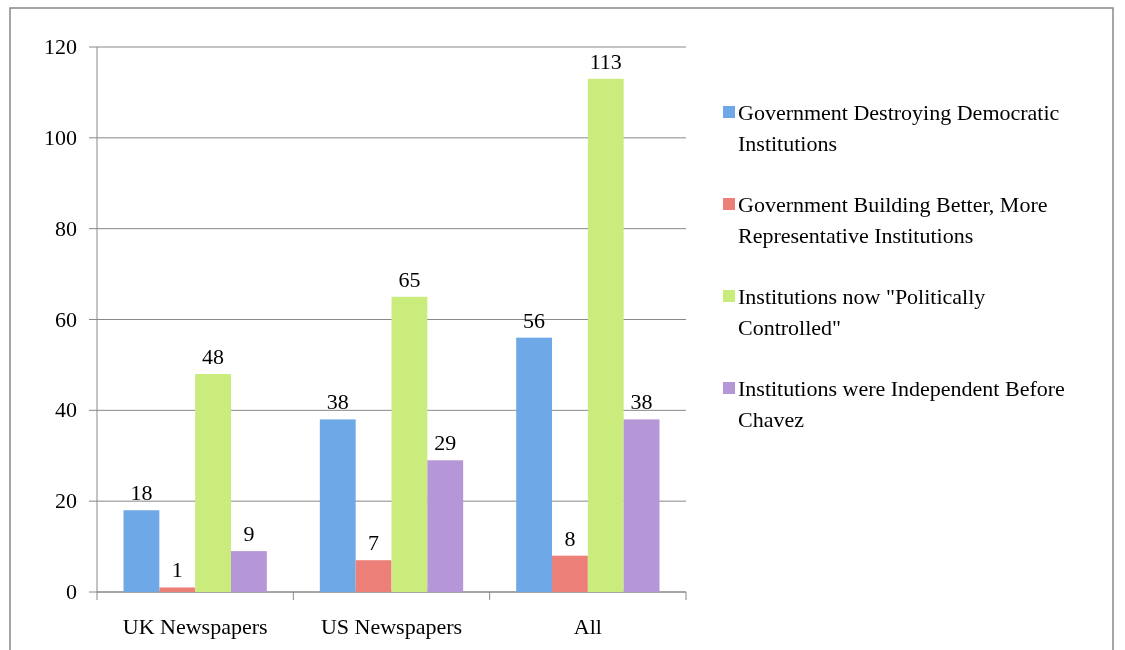 Image resolution: width=1125 pixels, height=650 pixels. Describe the element at coordinates (893, 220) in the screenshot. I see `legend-label: Government Building Better, More Representative Institutions` at that location.